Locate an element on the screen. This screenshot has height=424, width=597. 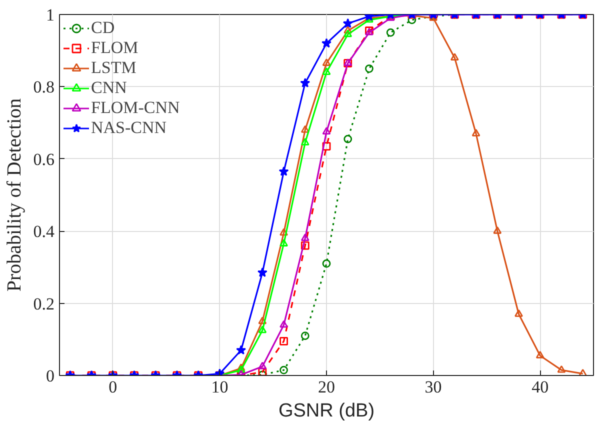
x-tick-label: 30 is located at coordinates (433, 387).